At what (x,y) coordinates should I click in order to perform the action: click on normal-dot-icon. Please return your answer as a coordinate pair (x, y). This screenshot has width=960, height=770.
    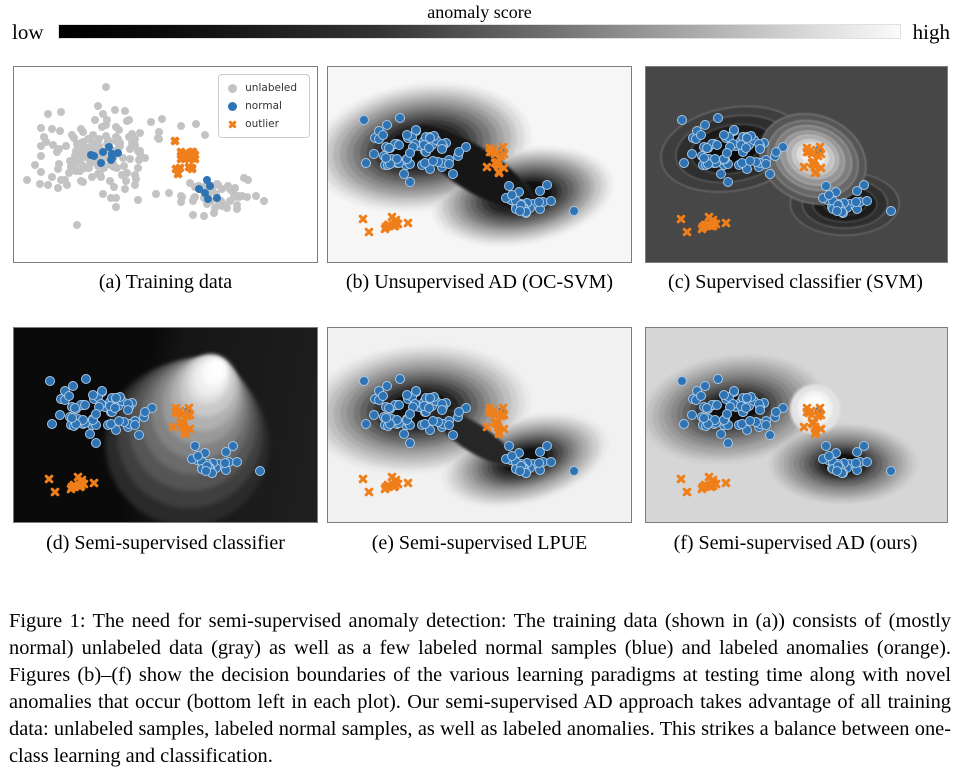
    Looking at the image, I should click on (233, 106).